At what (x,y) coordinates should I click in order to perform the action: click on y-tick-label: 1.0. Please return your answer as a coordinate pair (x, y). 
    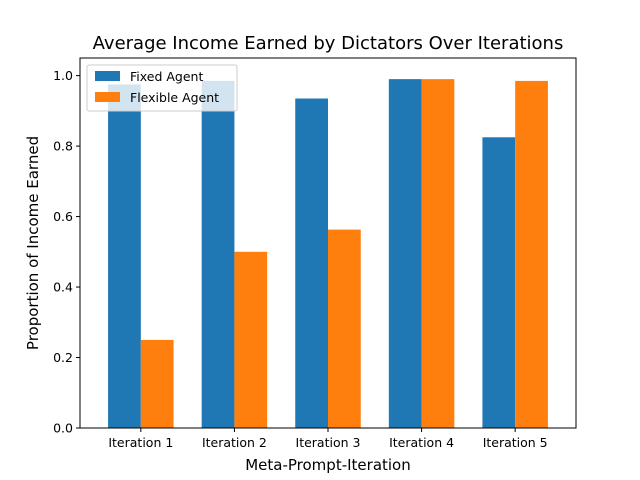
    Looking at the image, I should click on (63, 75).